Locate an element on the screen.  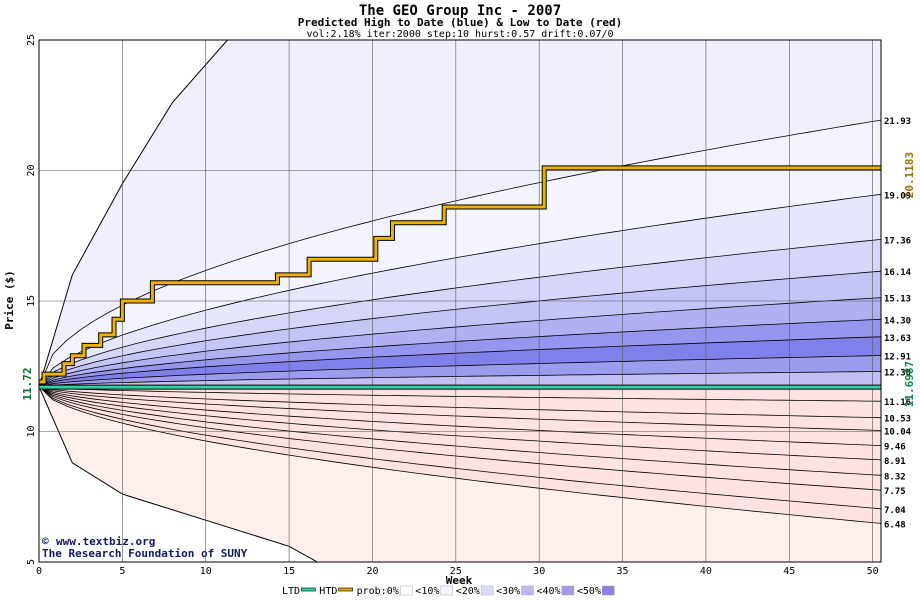
lower-band-label-6: 7.75 is located at coordinates (895, 492).